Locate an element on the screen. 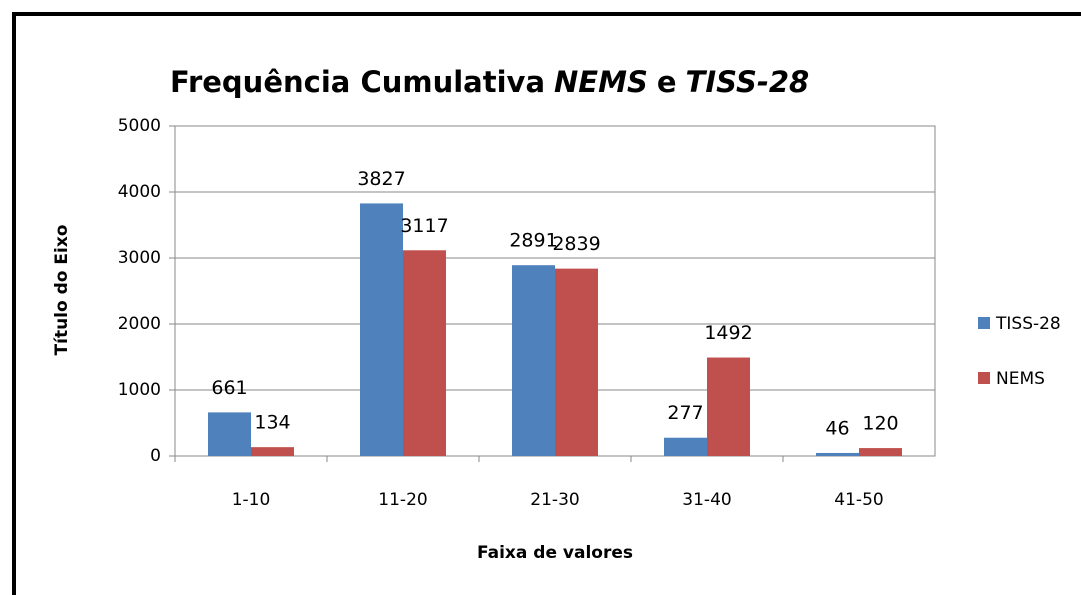  value-label: 2839 is located at coordinates (576, 244).